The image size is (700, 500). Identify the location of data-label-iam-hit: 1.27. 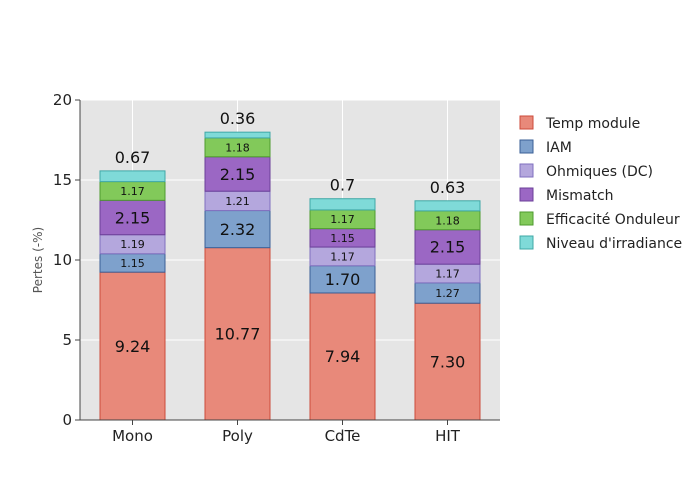
(447, 293).